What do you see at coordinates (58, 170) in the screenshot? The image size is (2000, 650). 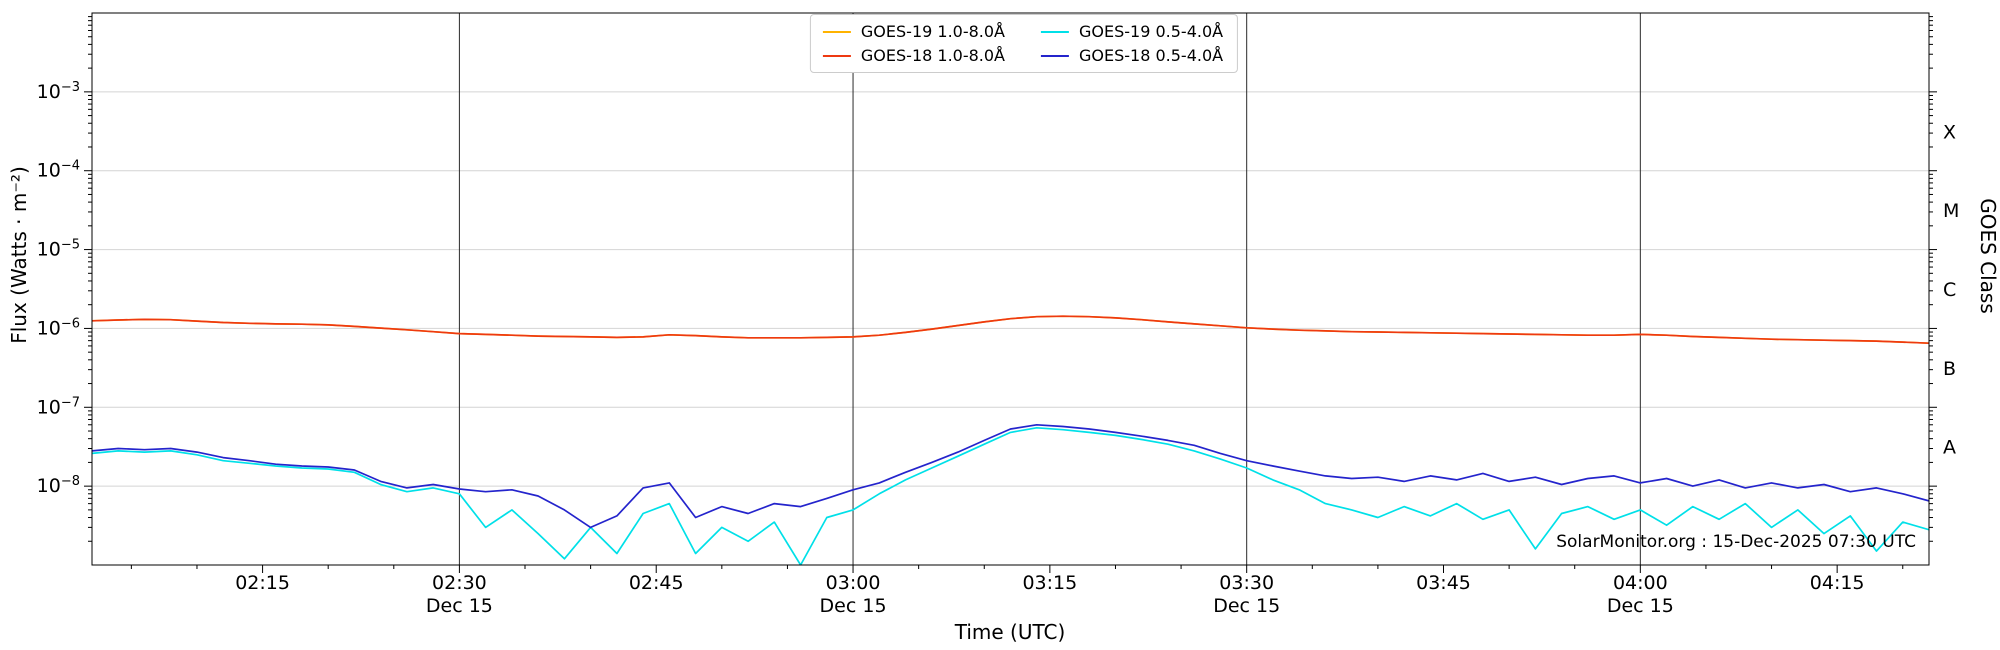 I see `y-tick-label: 10⁻⁴` at bounding box center [58, 170].